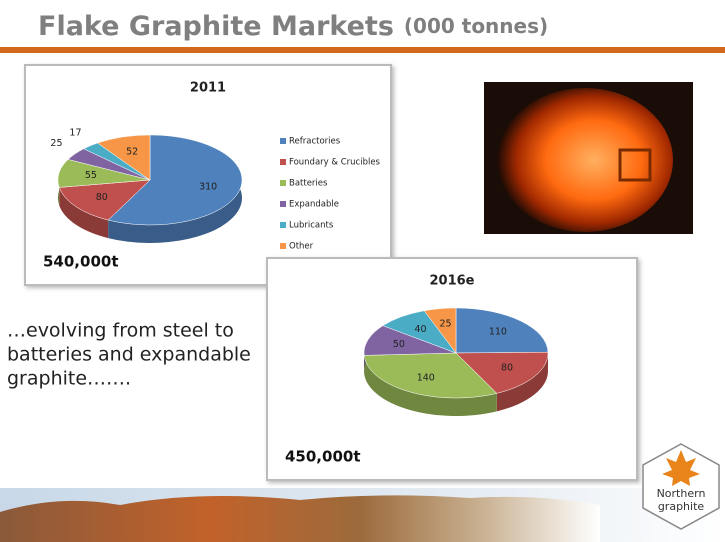 The height and width of the screenshot is (542, 725). Describe the element at coordinates (498, 332) in the screenshot. I see `data-label: 110` at that location.